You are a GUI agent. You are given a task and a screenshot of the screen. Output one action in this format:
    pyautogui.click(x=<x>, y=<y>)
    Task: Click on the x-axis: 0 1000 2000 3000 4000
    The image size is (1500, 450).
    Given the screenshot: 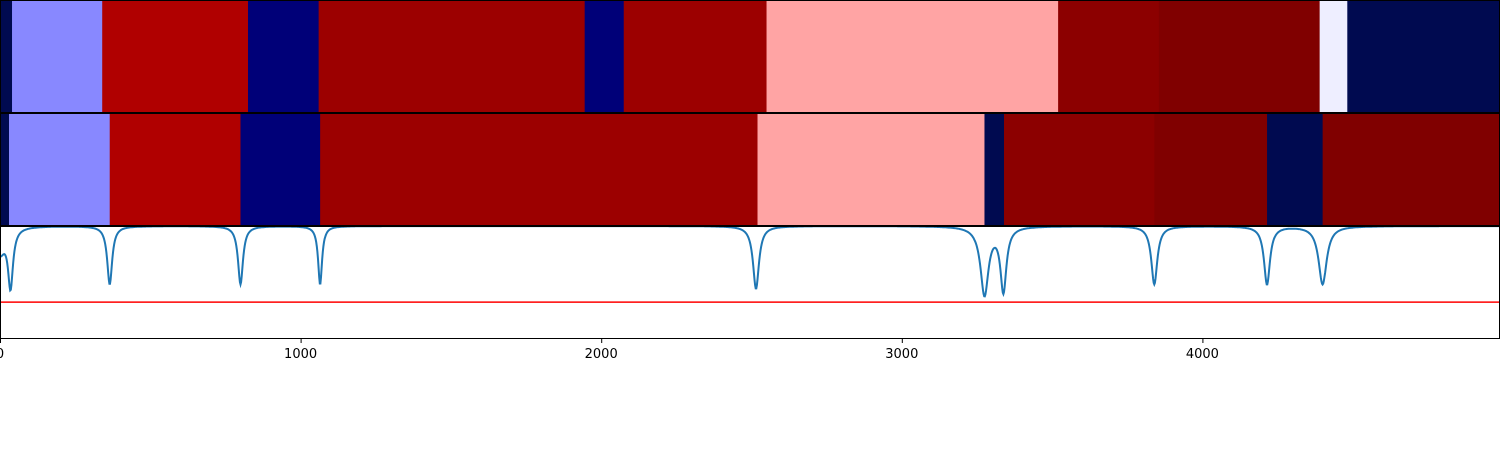 What is the action you would take?
    pyautogui.click(x=609, y=350)
    